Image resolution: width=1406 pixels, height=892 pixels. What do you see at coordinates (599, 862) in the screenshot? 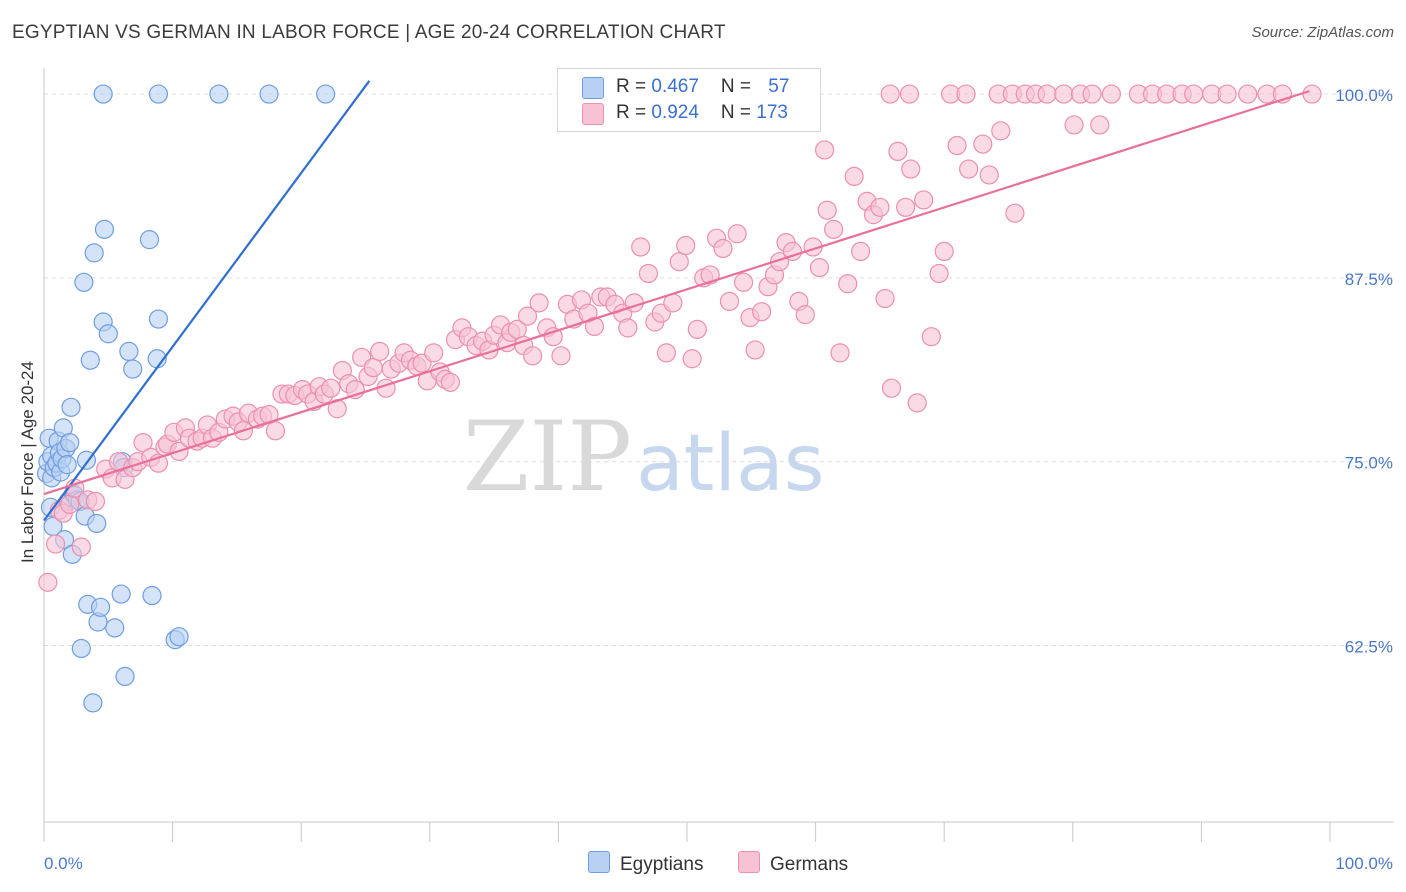
I see `bottom-legend-swatch-egyptians` at bounding box center [599, 862].